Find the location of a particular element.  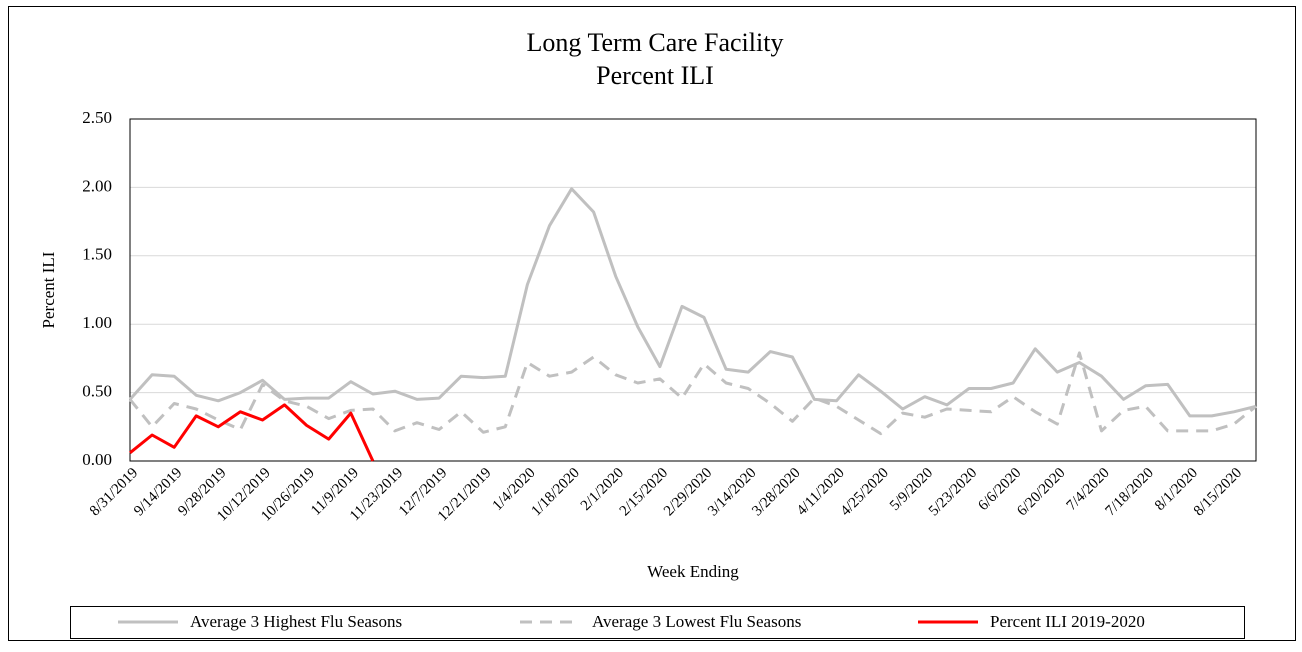

y-tick-label: 1.00 is located at coordinates (97, 322).